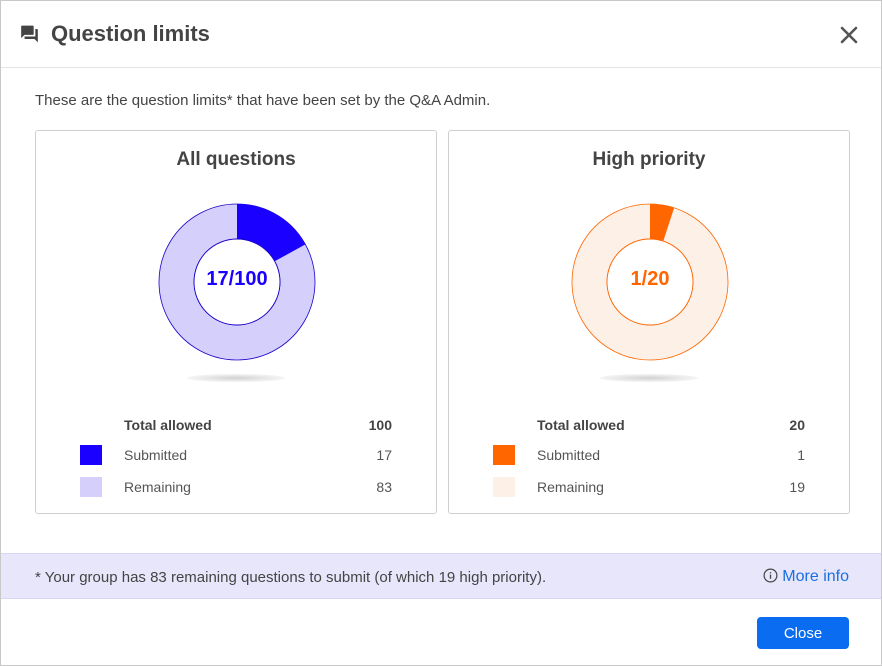  I want to click on remaining-value: 83, so click(384, 487).